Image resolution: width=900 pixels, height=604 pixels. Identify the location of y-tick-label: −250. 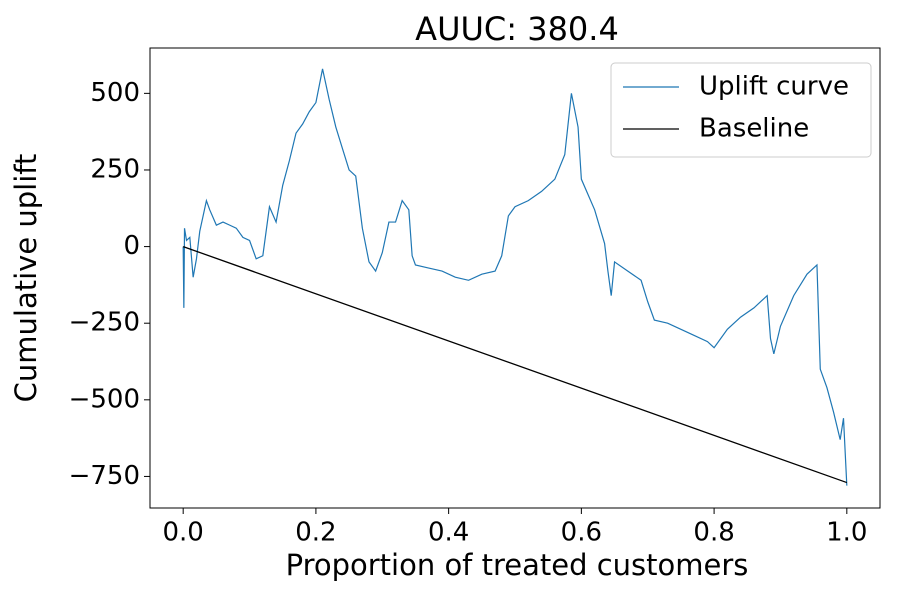
(104, 323).